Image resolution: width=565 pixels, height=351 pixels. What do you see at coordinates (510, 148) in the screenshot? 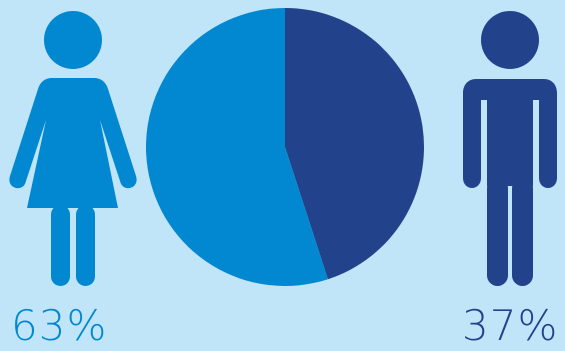
I see `male-figure-icon` at bounding box center [510, 148].